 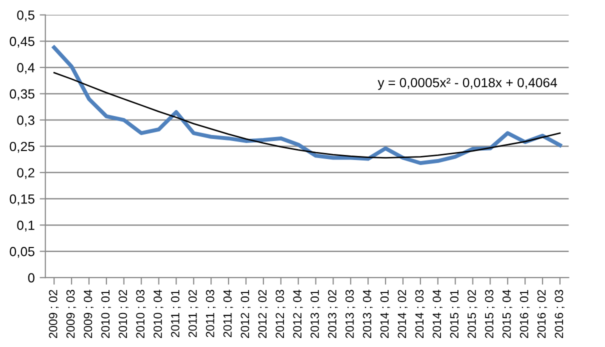 I want to click on y-tick-label: 0,45, so click(x=22, y=42).